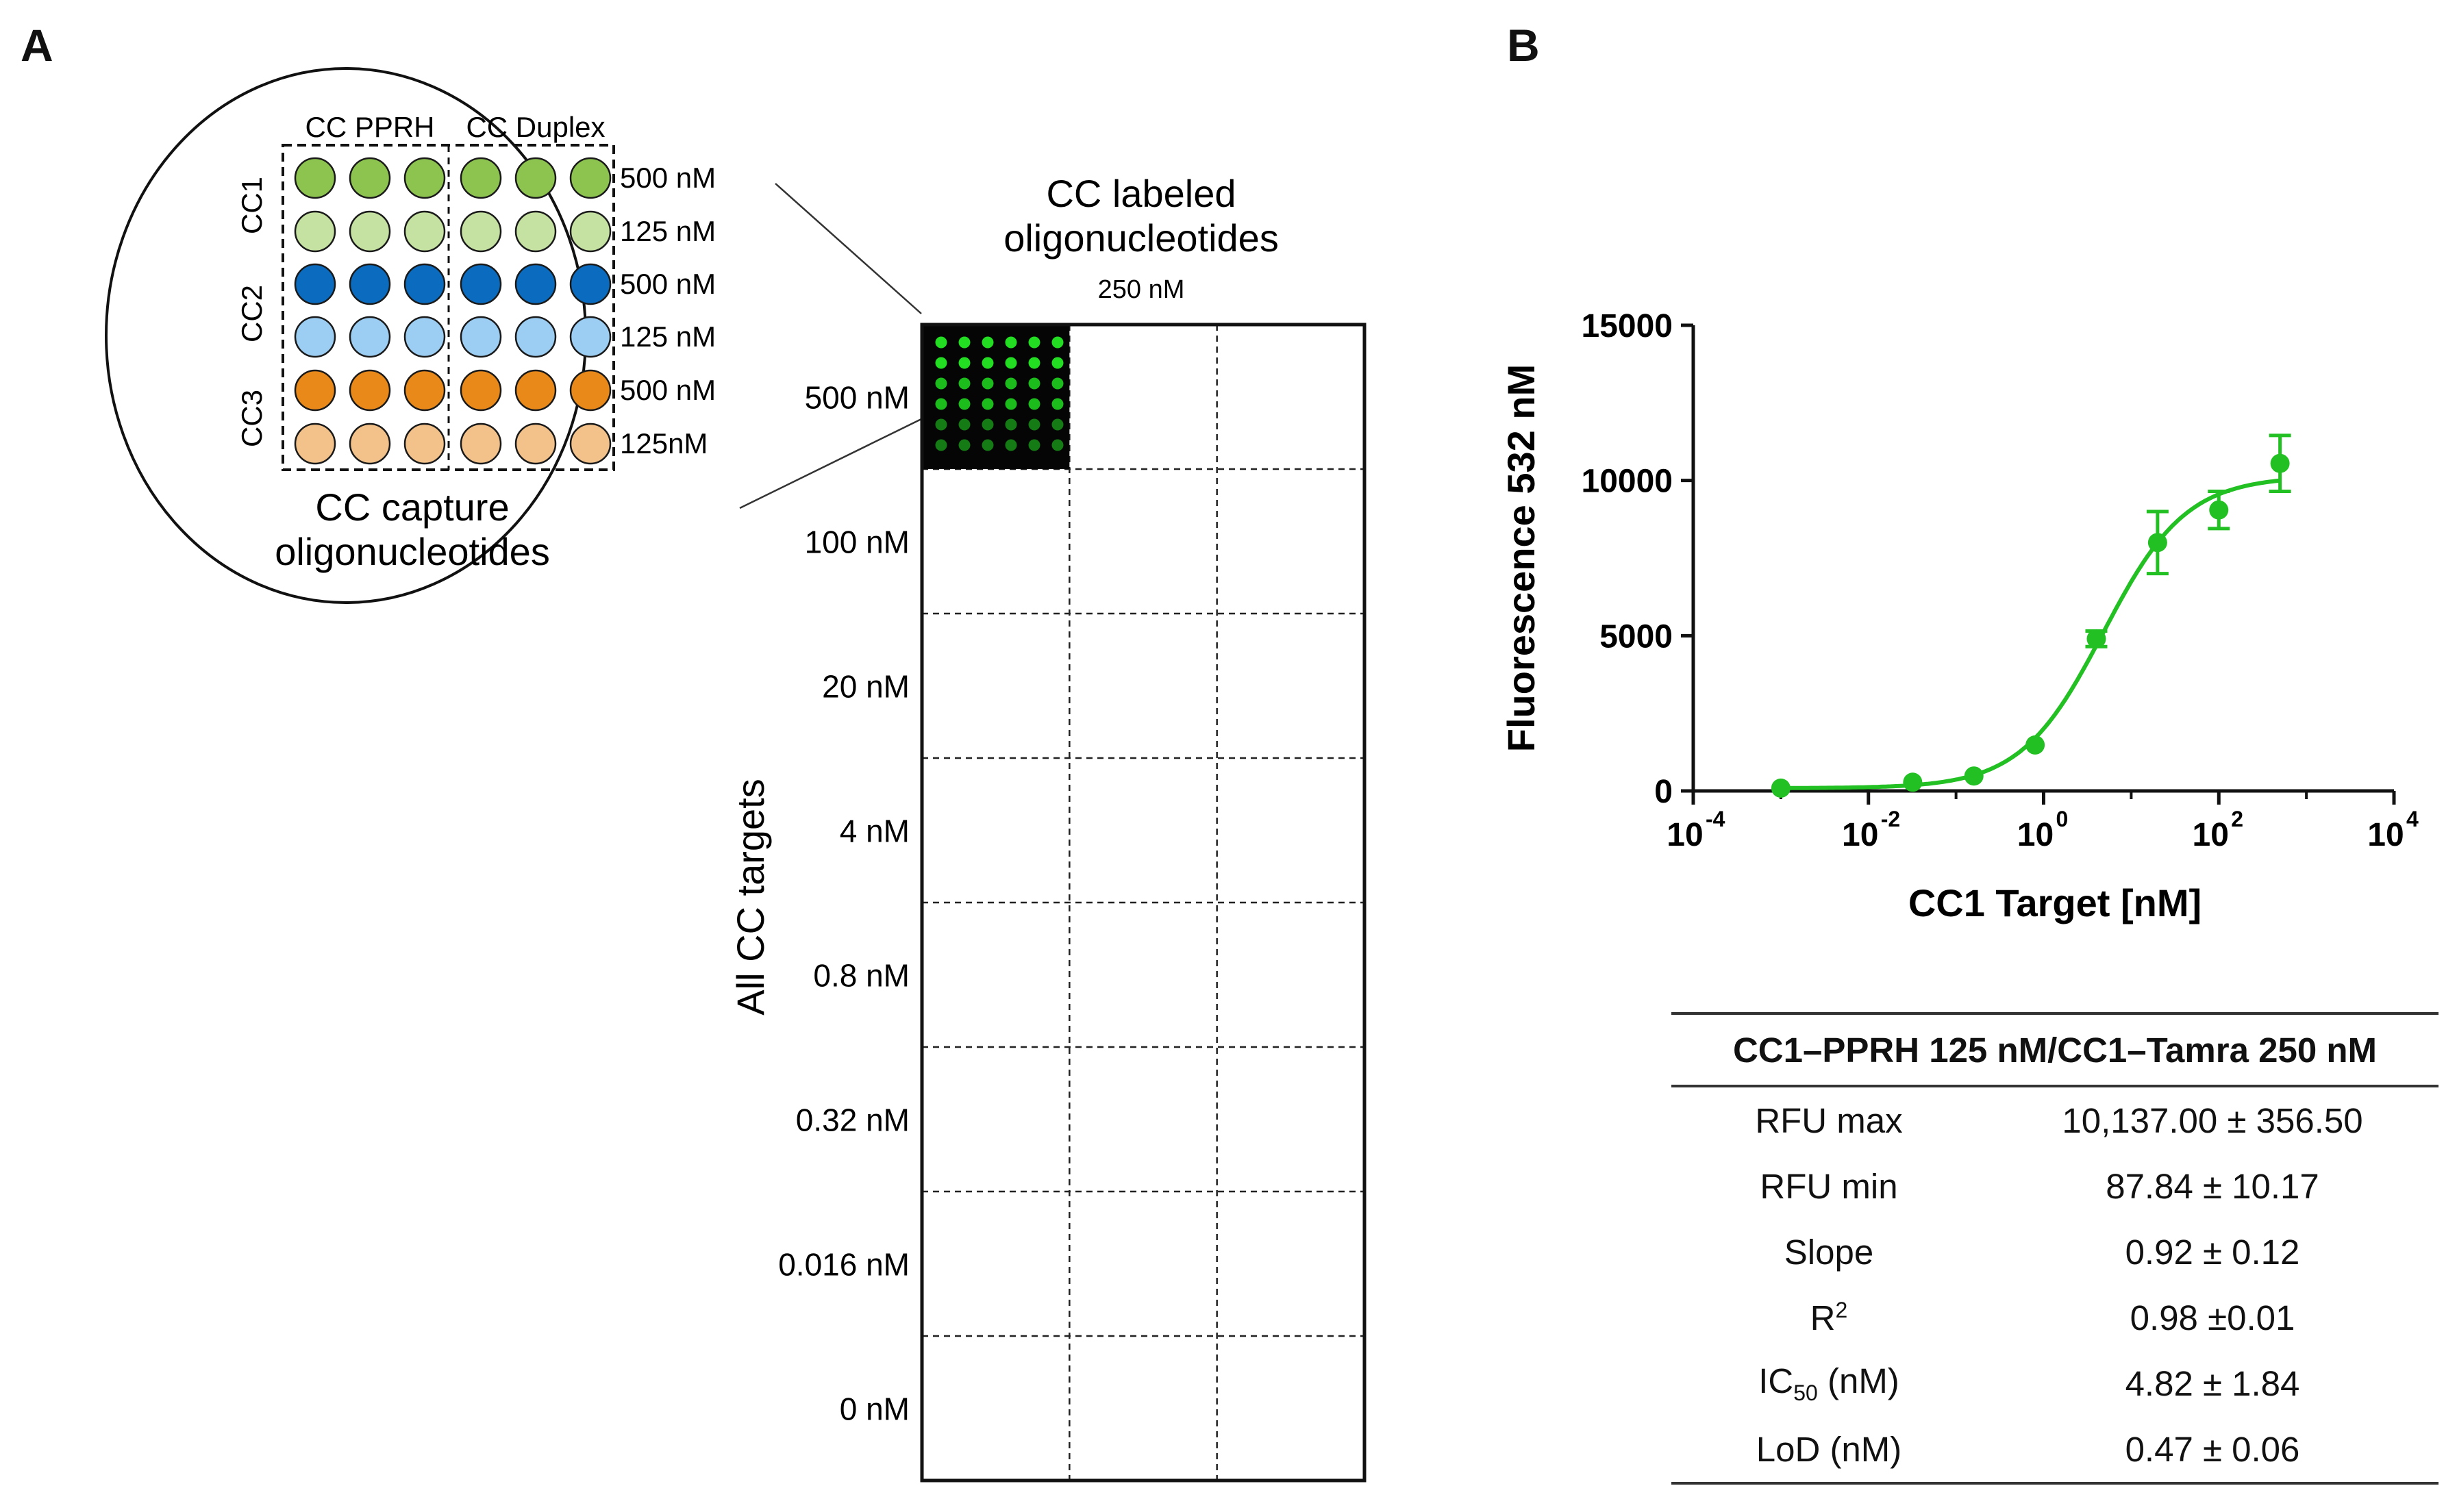 The image size is (2457, 1512). Describe the element at coordinates (252, 205) in the screenshot. I see `row-group-cc1: CC1` at that location.